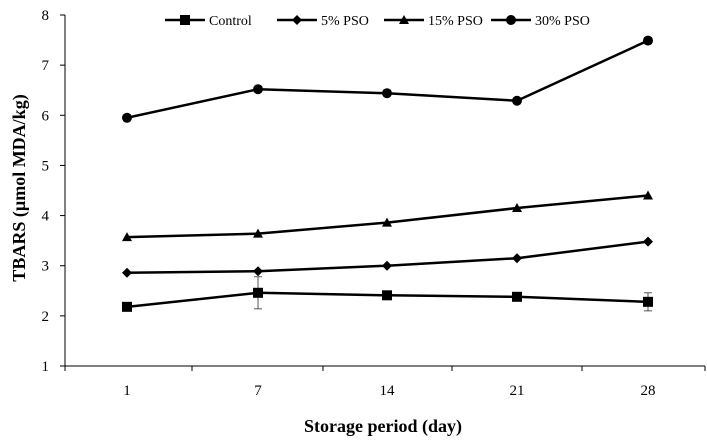 The image size is (707, 441). Describe the element at coordinates (388, 391) in the screenshot. I see `x-tick-label: 14` at that location.